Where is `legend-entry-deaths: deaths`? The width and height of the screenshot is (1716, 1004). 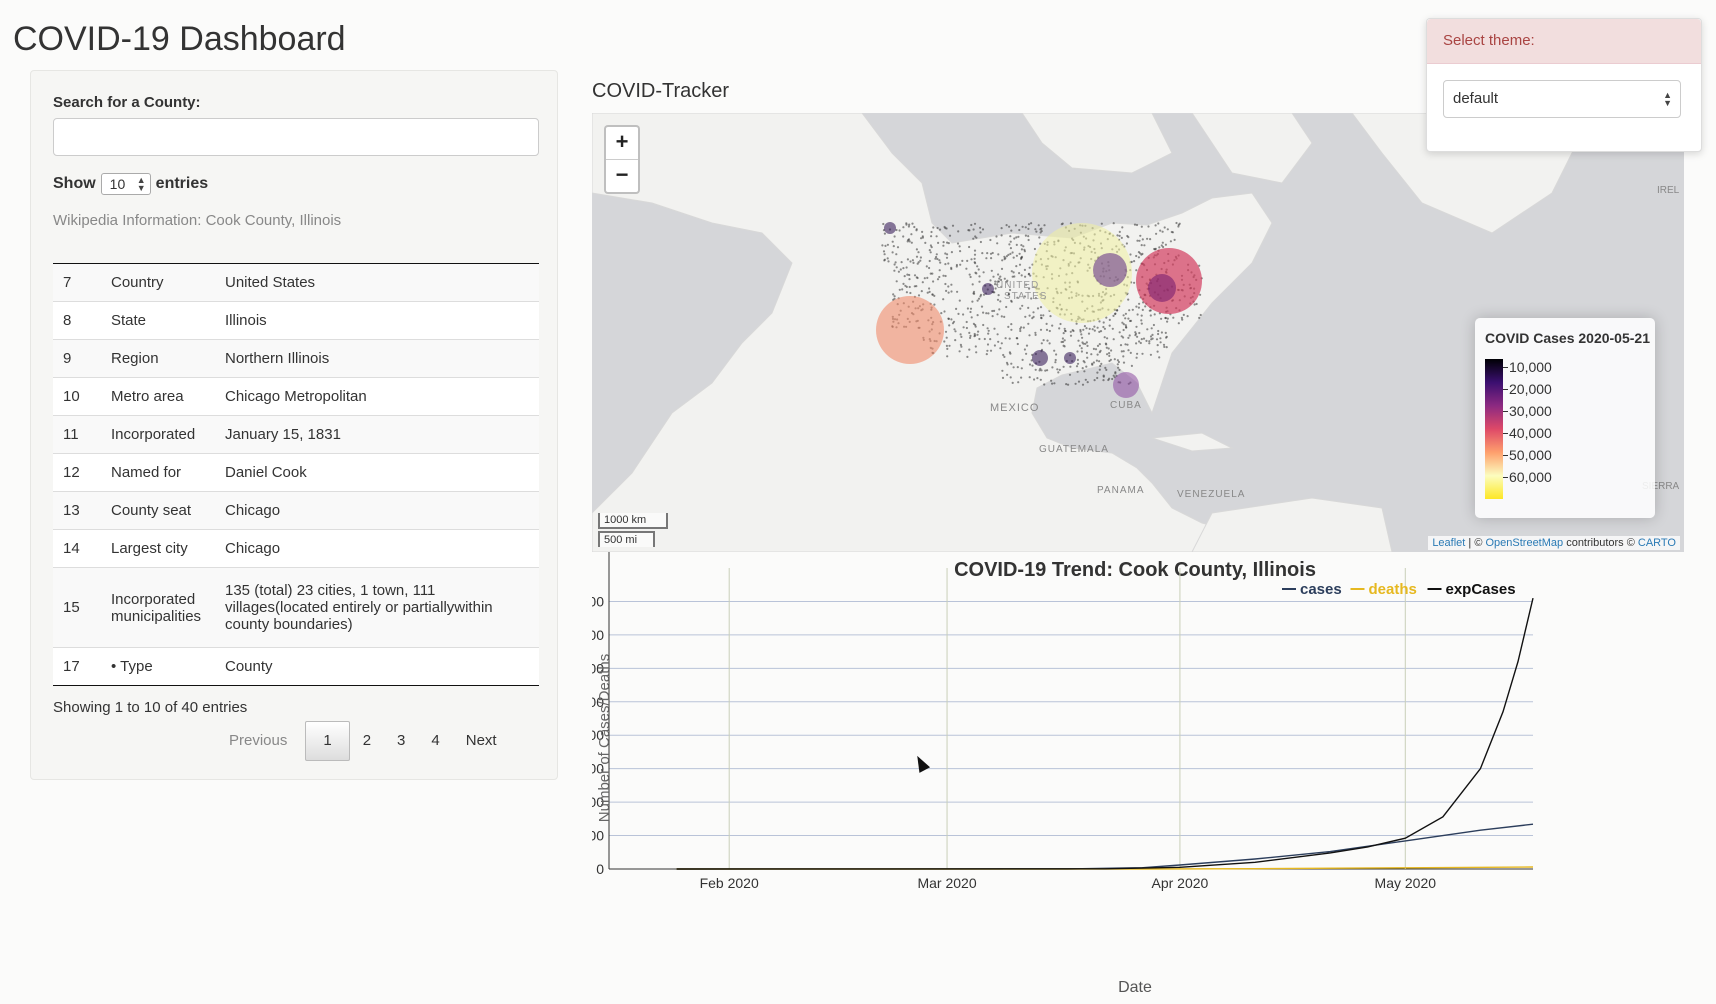
legend-entry-deaths: deaths is located at coordinates (1393, 589).